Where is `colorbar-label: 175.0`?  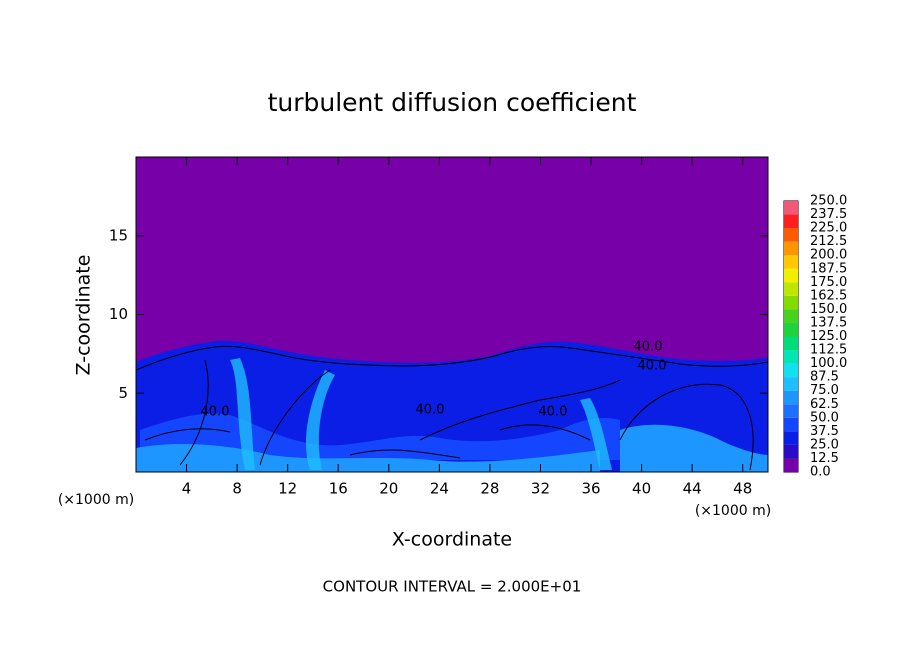
colorbar-label: 175.0 is located at coordinates (828, 282).